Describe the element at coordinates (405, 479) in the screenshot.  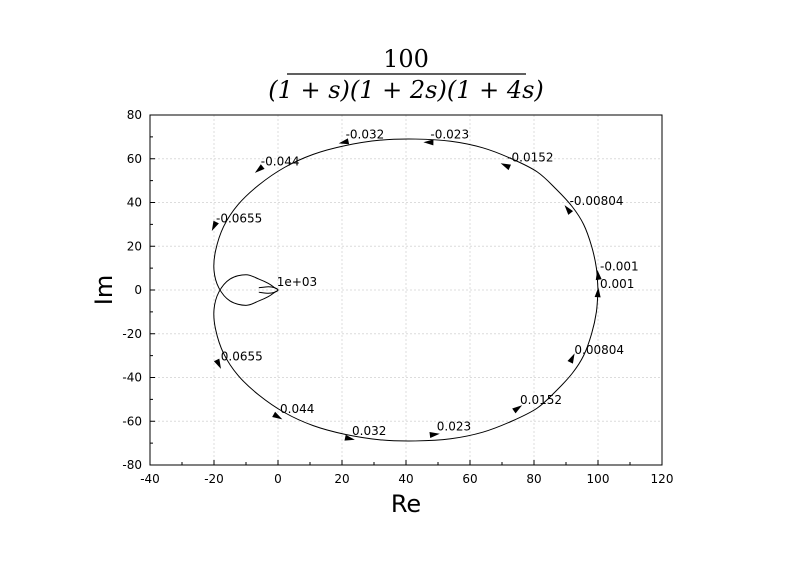
I see `x-tick-label: 40` at that location.